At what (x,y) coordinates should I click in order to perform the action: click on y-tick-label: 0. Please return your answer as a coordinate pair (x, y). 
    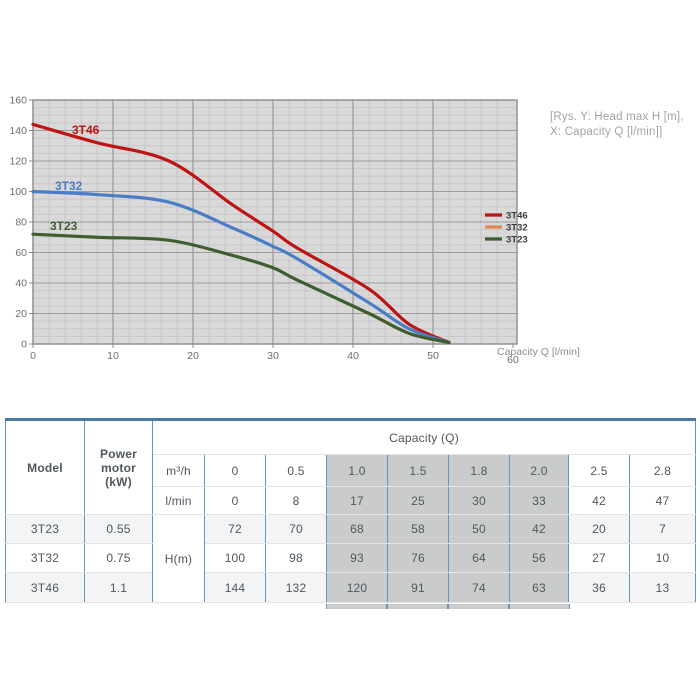
    Looking at the image, I should click on (24, 345).